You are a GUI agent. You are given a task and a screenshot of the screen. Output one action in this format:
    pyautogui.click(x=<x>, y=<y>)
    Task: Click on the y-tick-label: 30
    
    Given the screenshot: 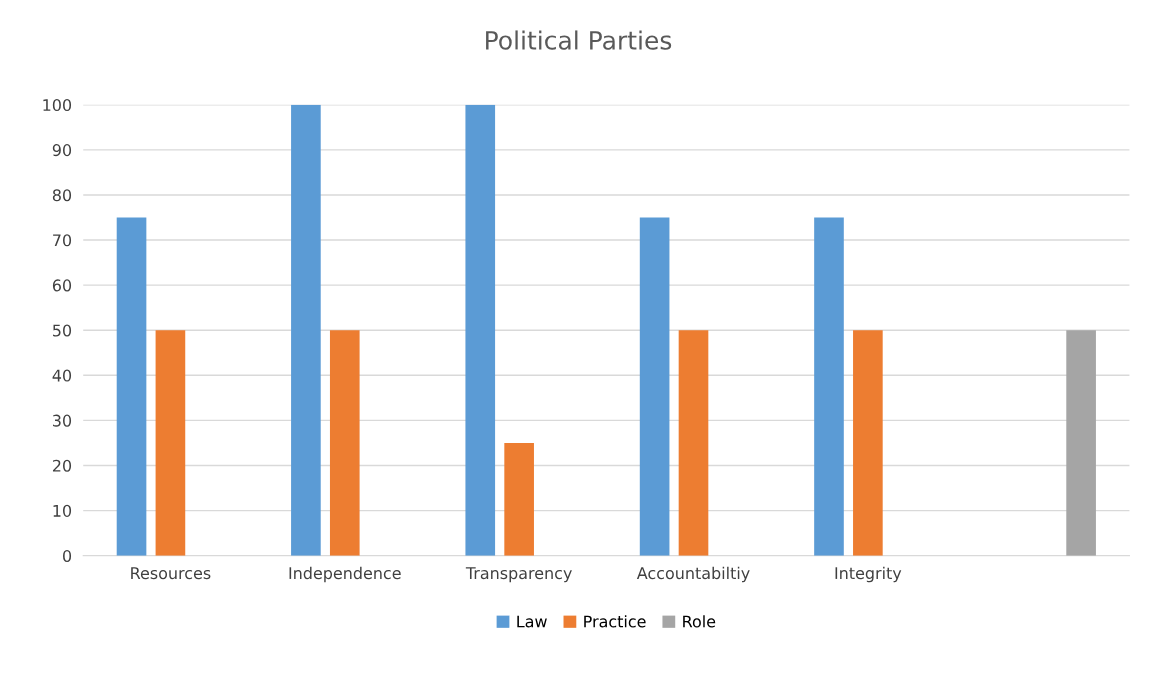 What is the action you would take?
    pyautogui.click(x=62, y=420)
    